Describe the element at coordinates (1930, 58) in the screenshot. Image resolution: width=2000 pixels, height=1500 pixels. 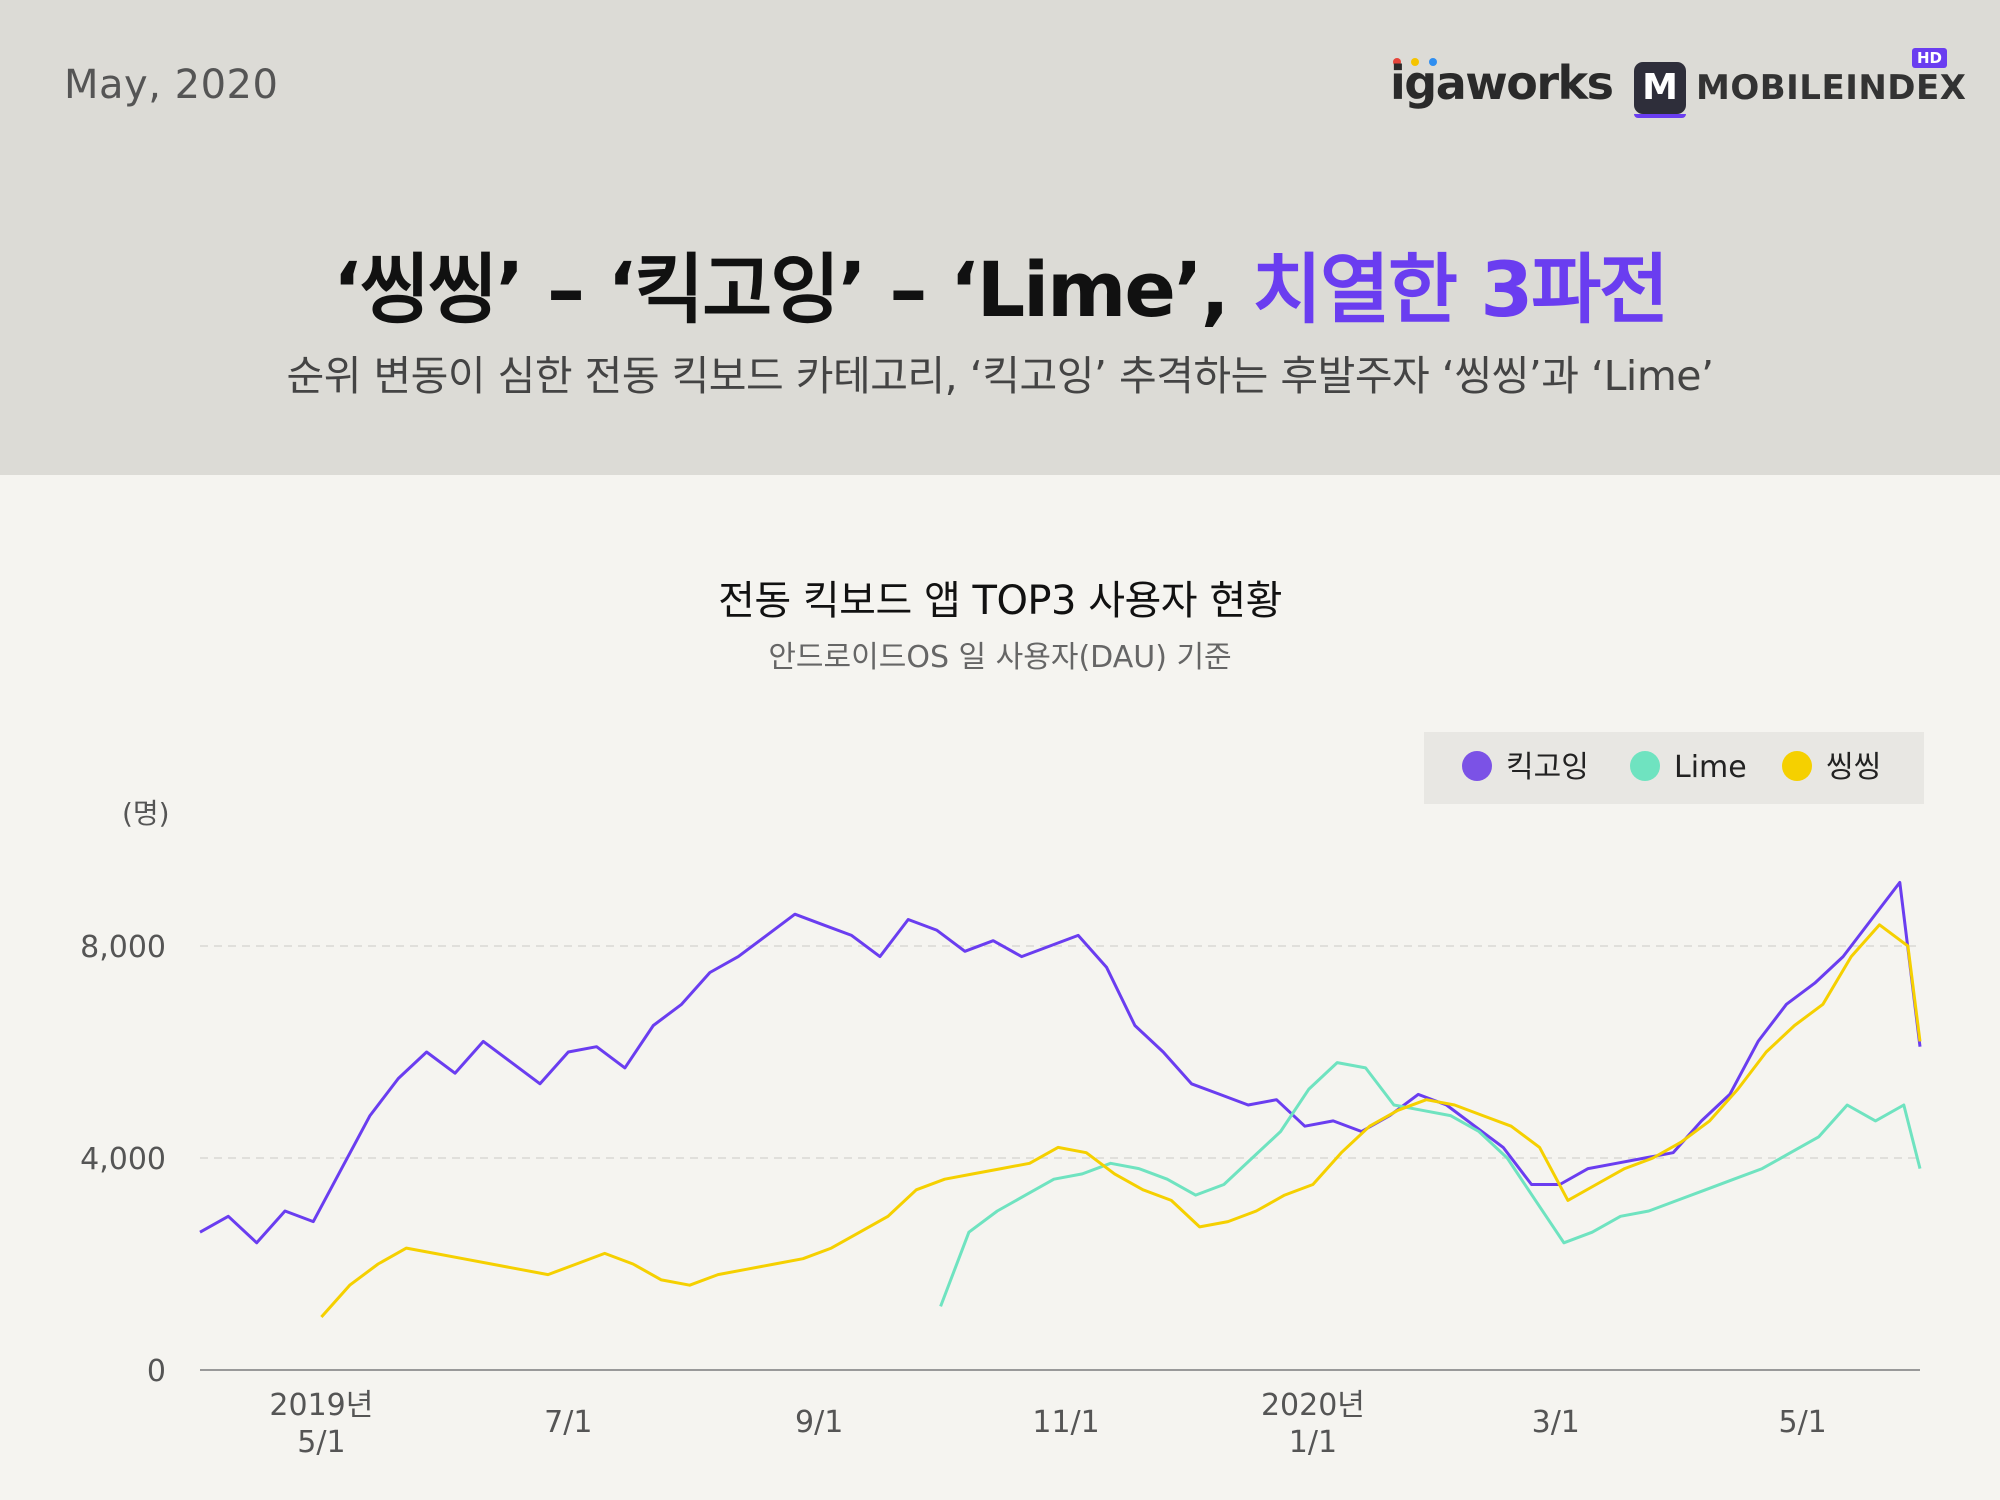
I see `mobileindex-hd-badge: HD` at that location.